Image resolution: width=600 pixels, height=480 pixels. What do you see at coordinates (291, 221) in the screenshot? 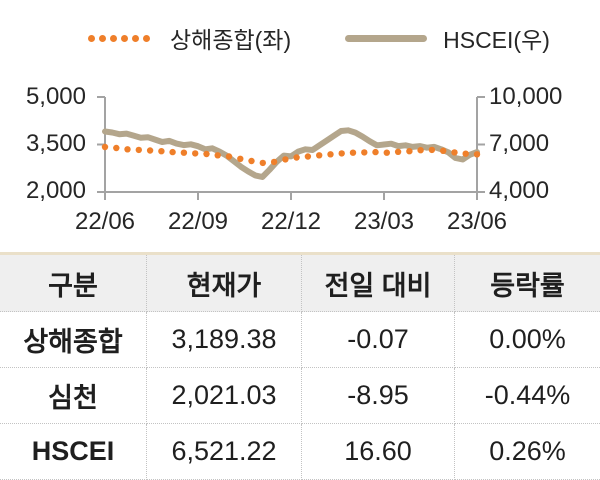
I see `x-tick-3: 22/12` at bounding box center [291, 221].